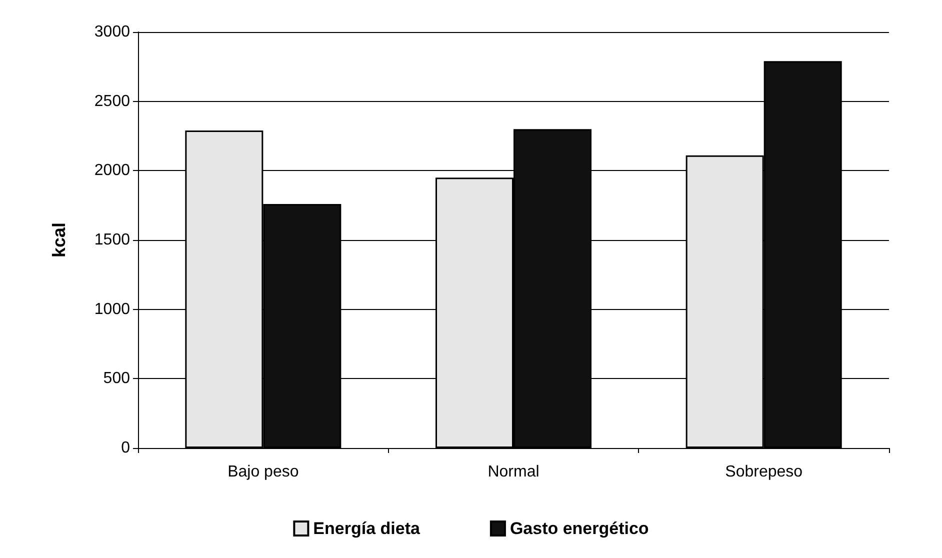  What do you see at coordinates (263, 472) in the screenshot?
I see `x-tick-label: Bajo peso` at bounding box center [263, 472].